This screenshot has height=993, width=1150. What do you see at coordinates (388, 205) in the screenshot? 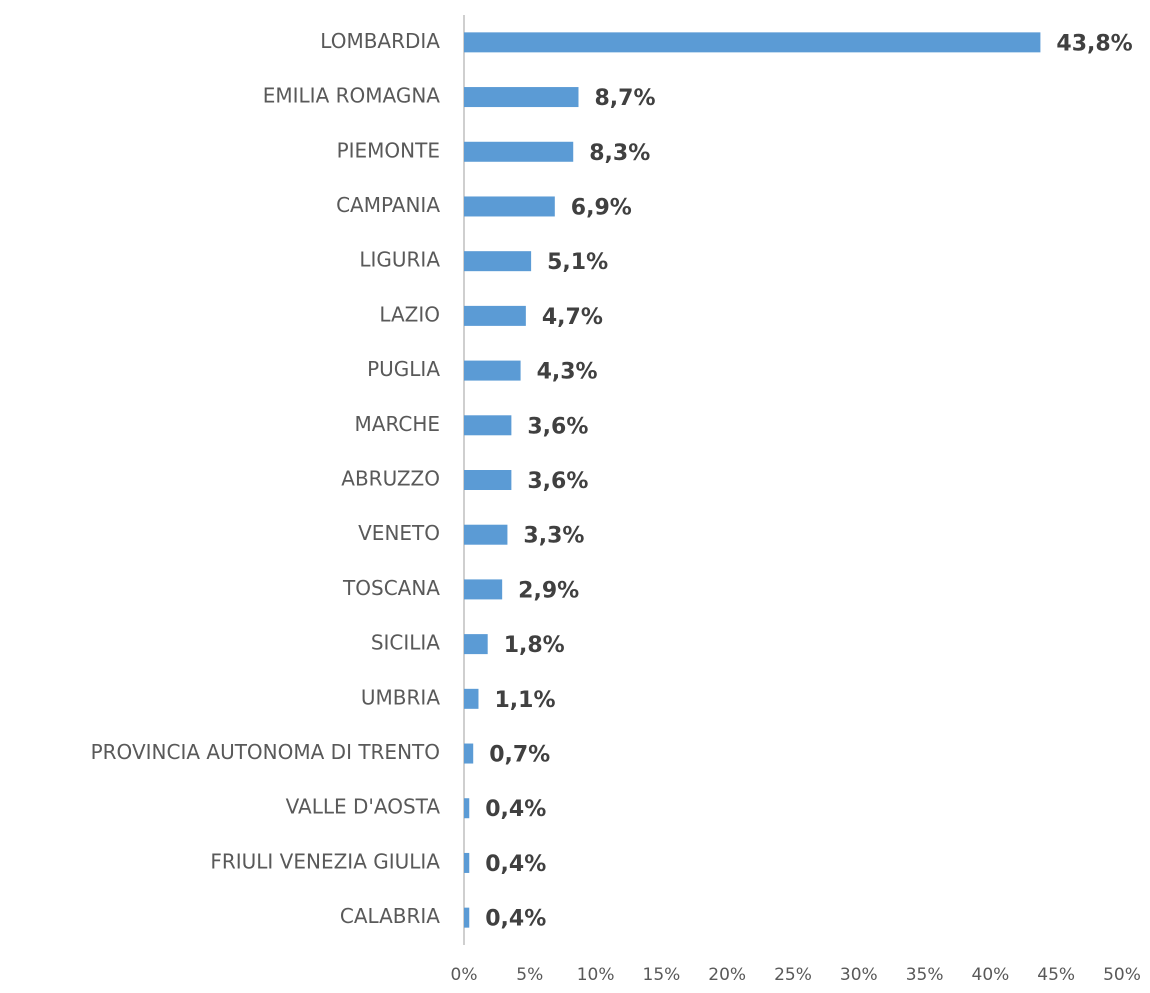
I see `y-tick-label: CAMPANIA` at bounding box center [388, 205].